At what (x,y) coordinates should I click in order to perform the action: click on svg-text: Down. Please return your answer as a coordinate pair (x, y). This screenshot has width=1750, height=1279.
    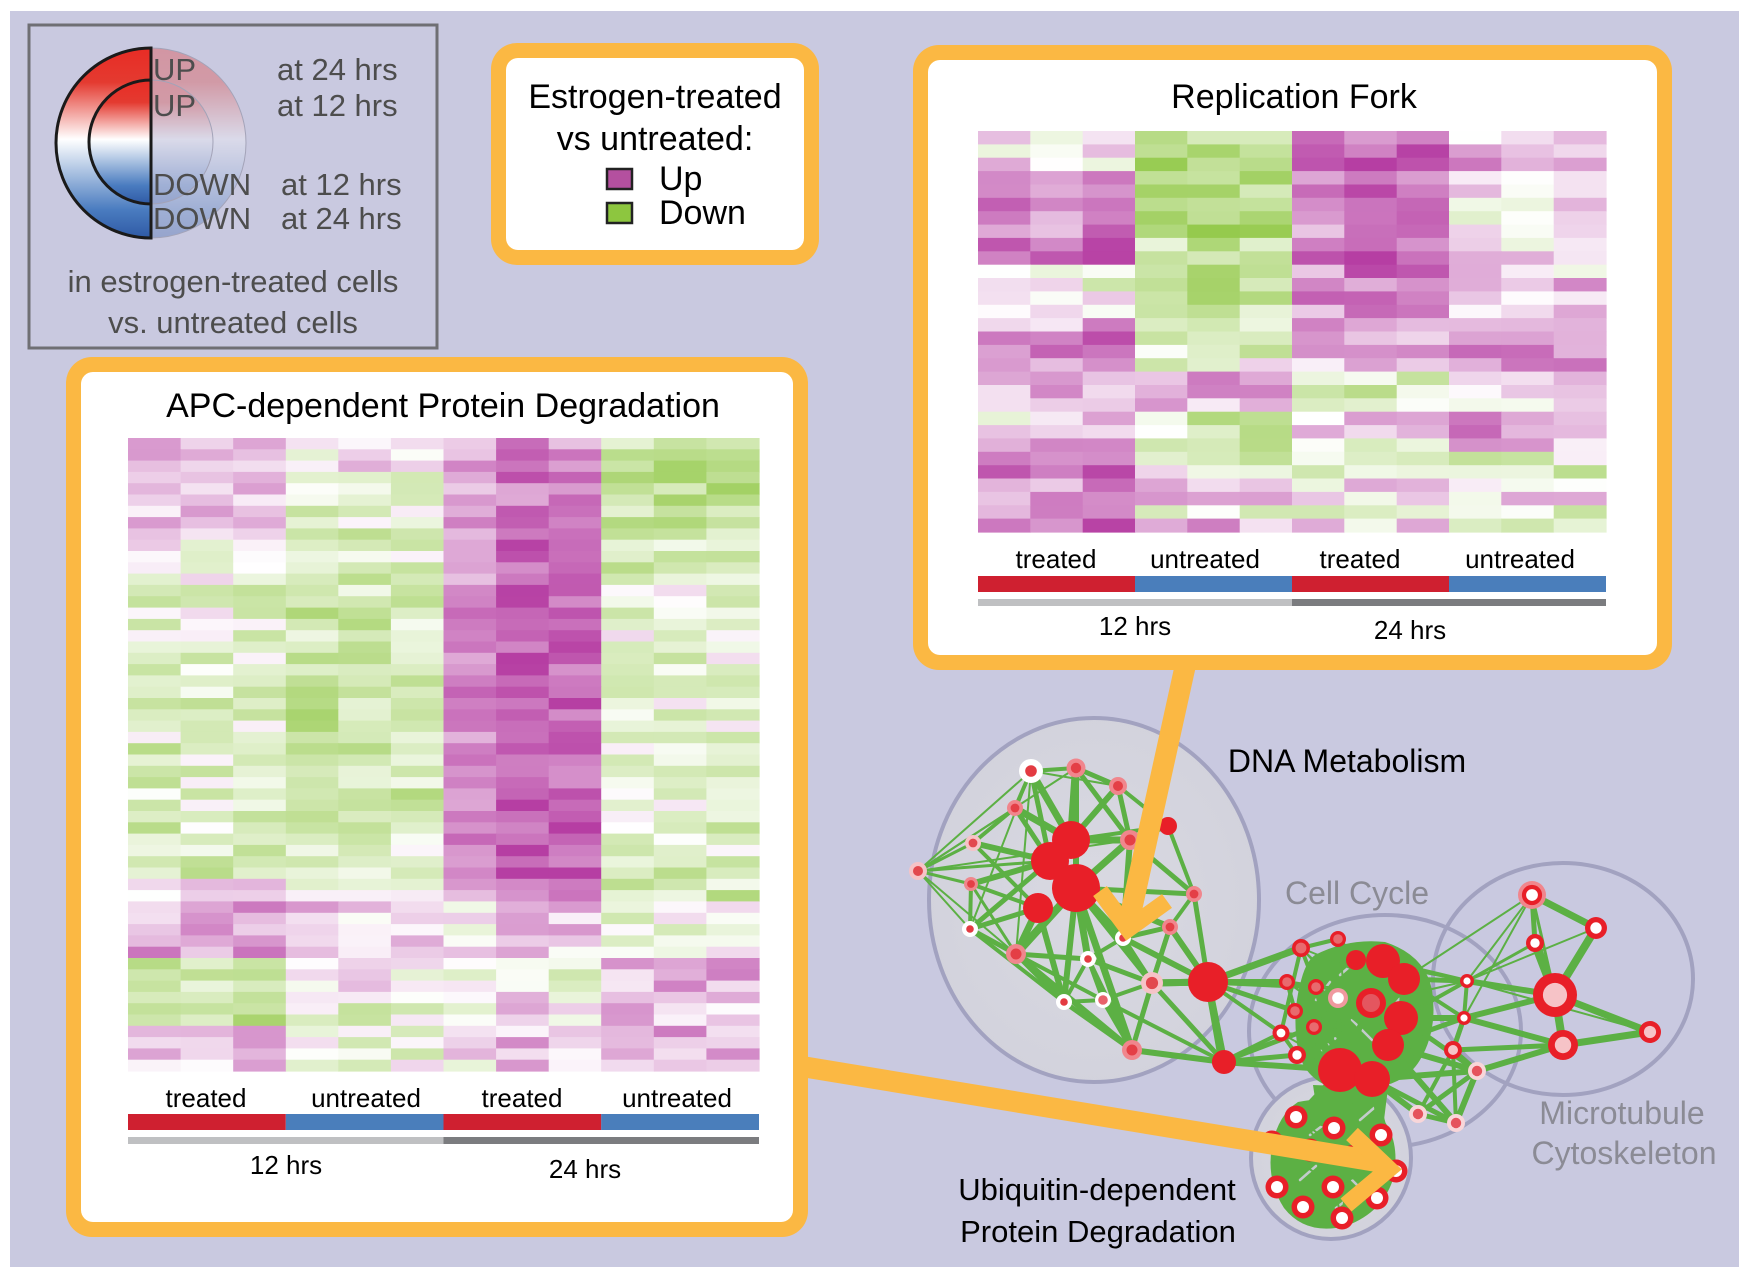
    Looking at the image, I should click on (702, 213).